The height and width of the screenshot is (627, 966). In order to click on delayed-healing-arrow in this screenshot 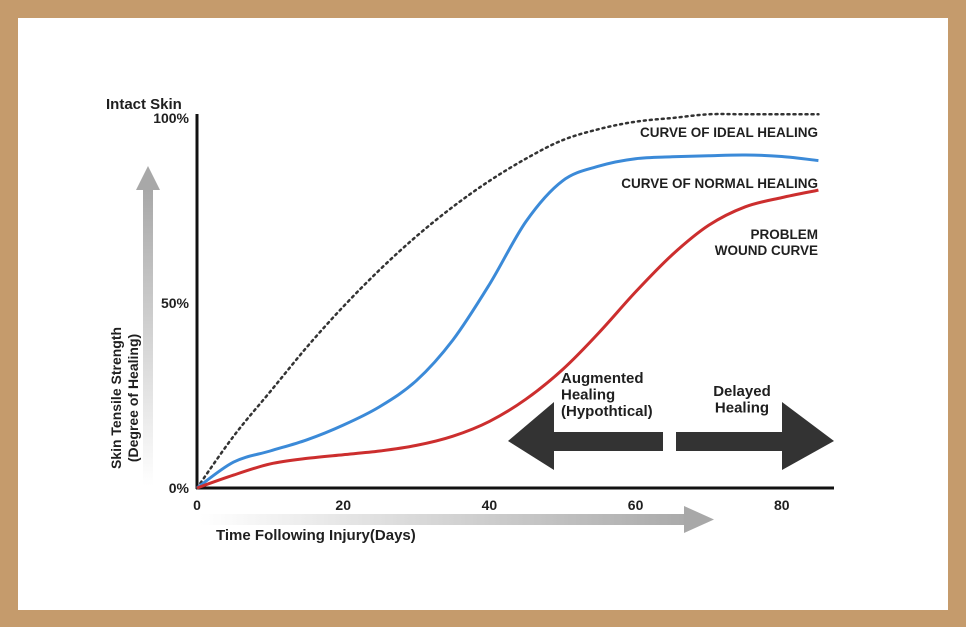, I will do `click(755, 436)`.